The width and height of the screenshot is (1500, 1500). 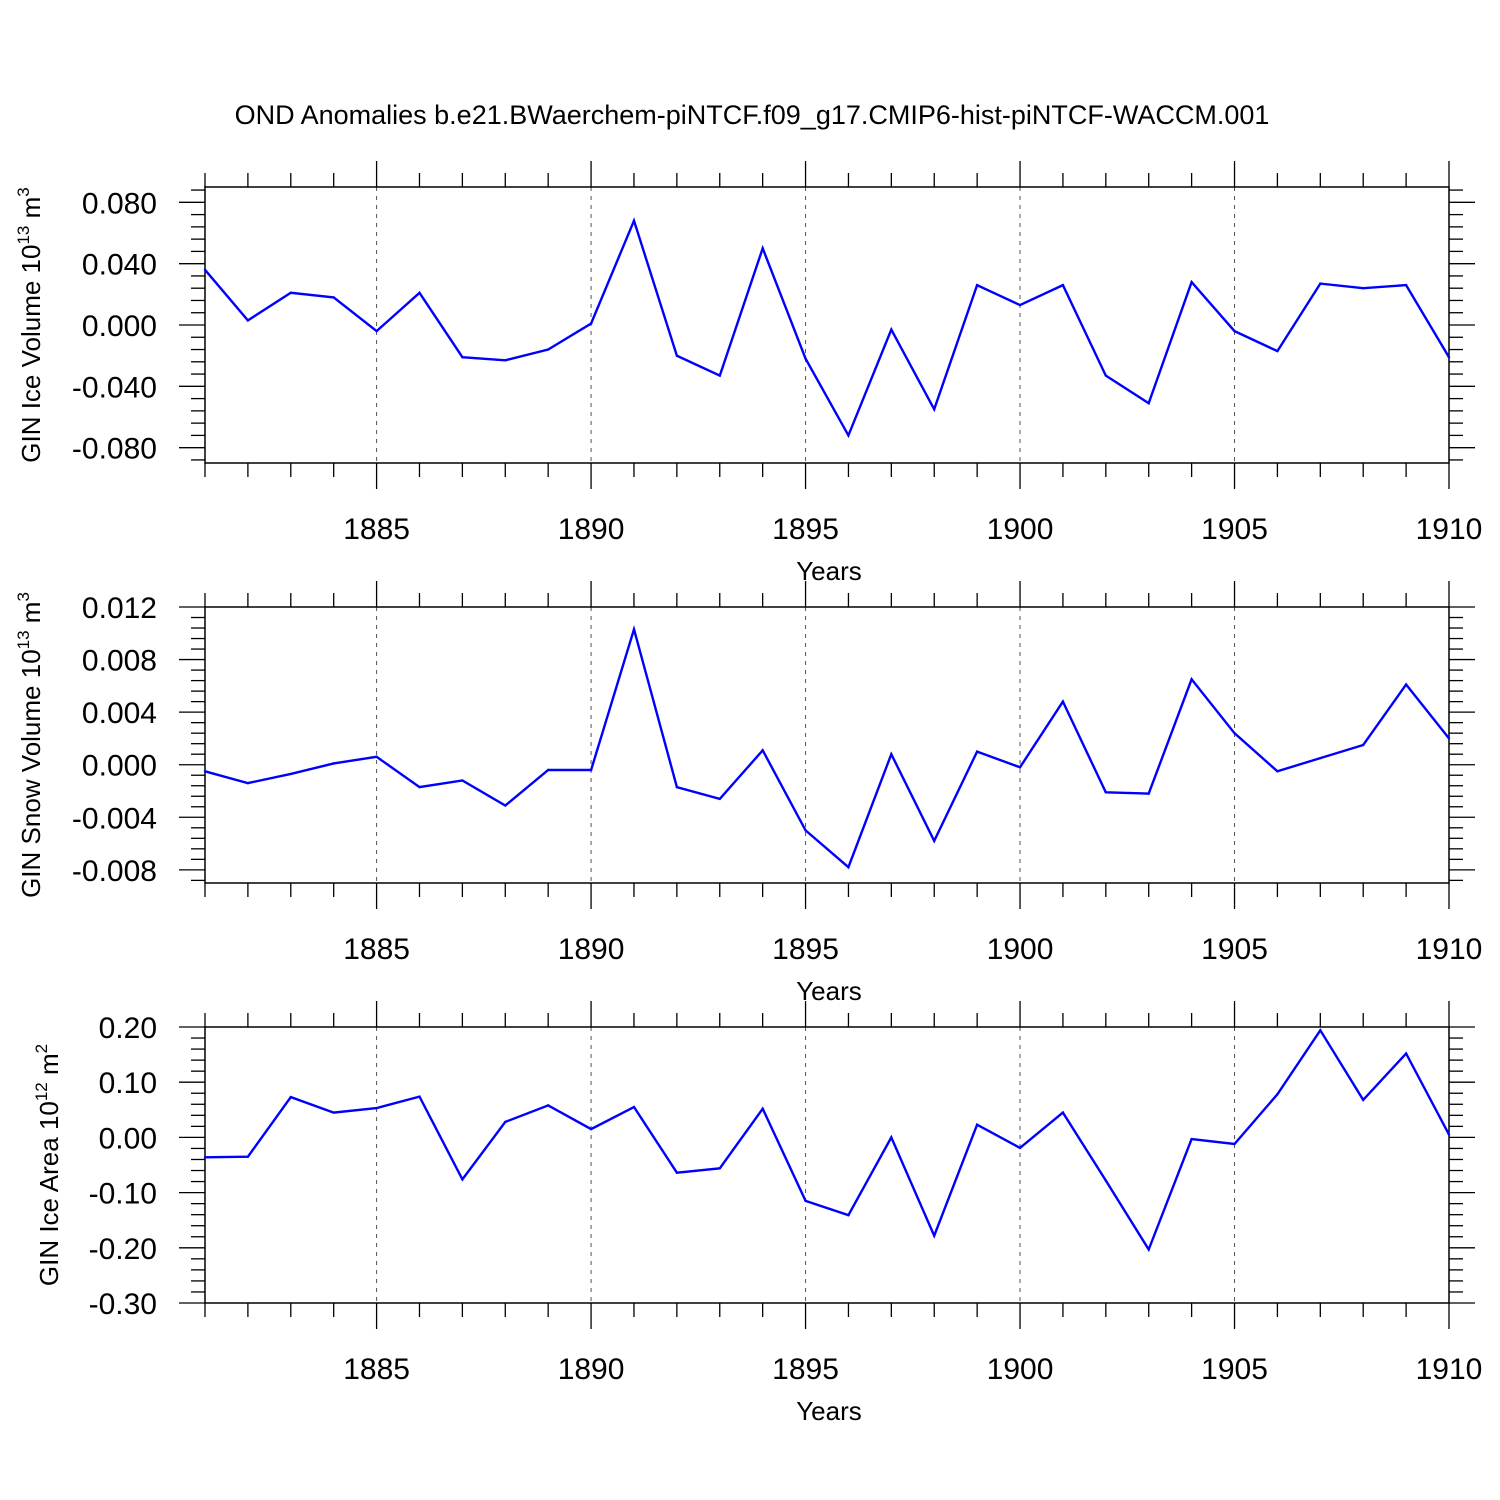 I want to click on y-tick-label: 0.000, so click(x=119, y=766).